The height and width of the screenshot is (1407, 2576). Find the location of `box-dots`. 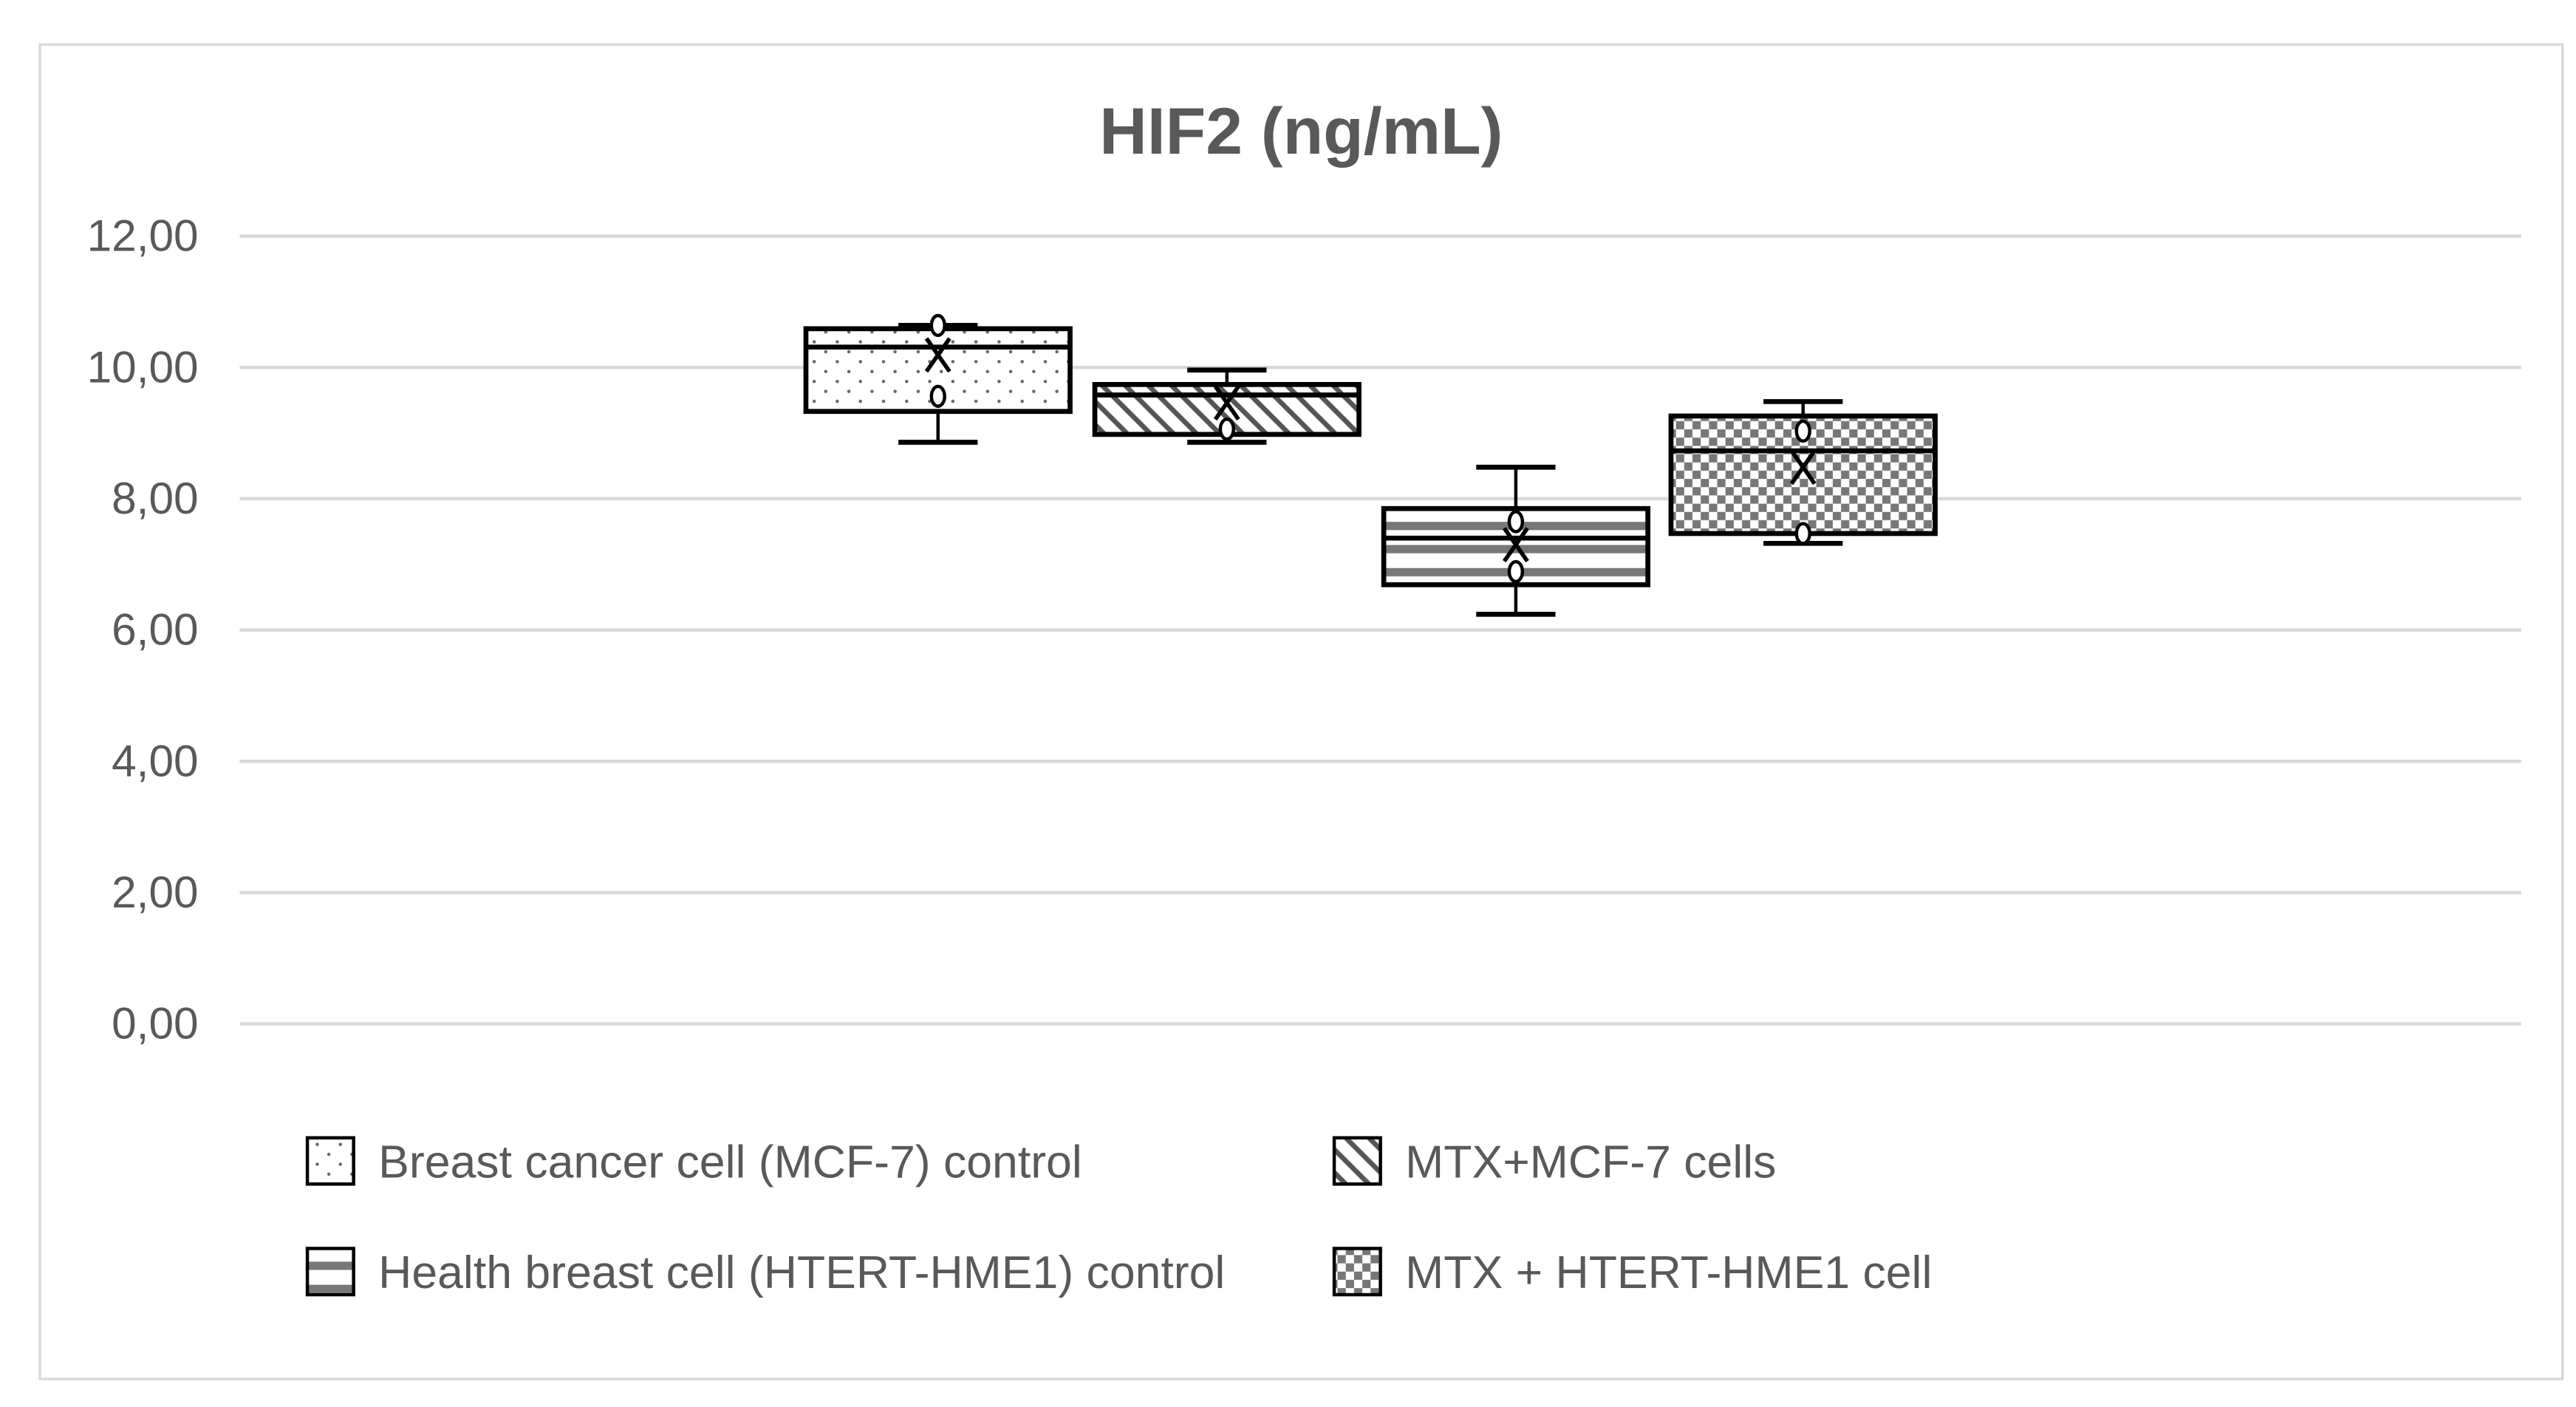

box-dots is located at coordinates (938, 379).